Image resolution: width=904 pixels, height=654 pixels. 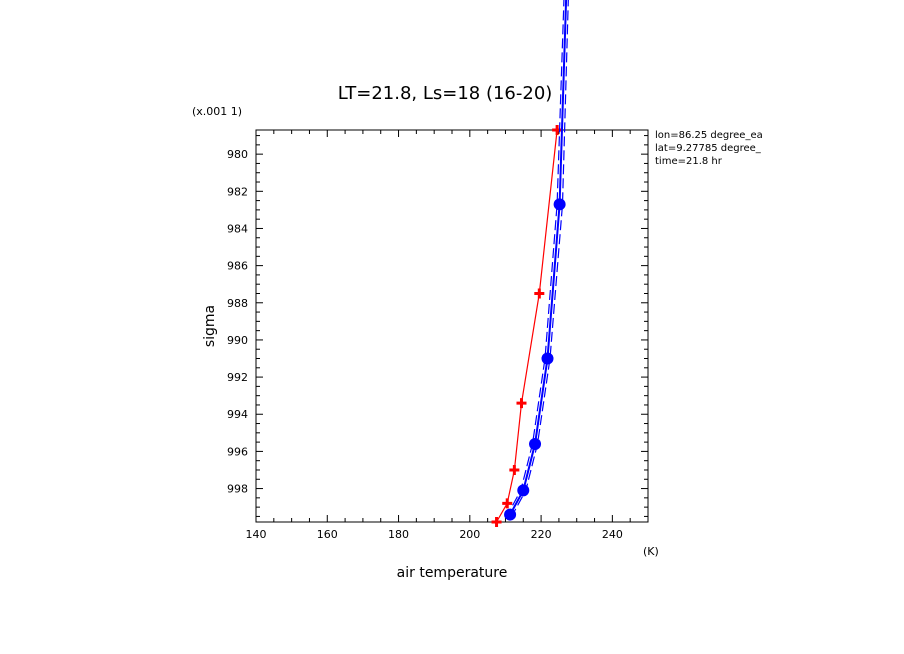 I want to click on x-tick-label: 240, so click(x=612, y=534).